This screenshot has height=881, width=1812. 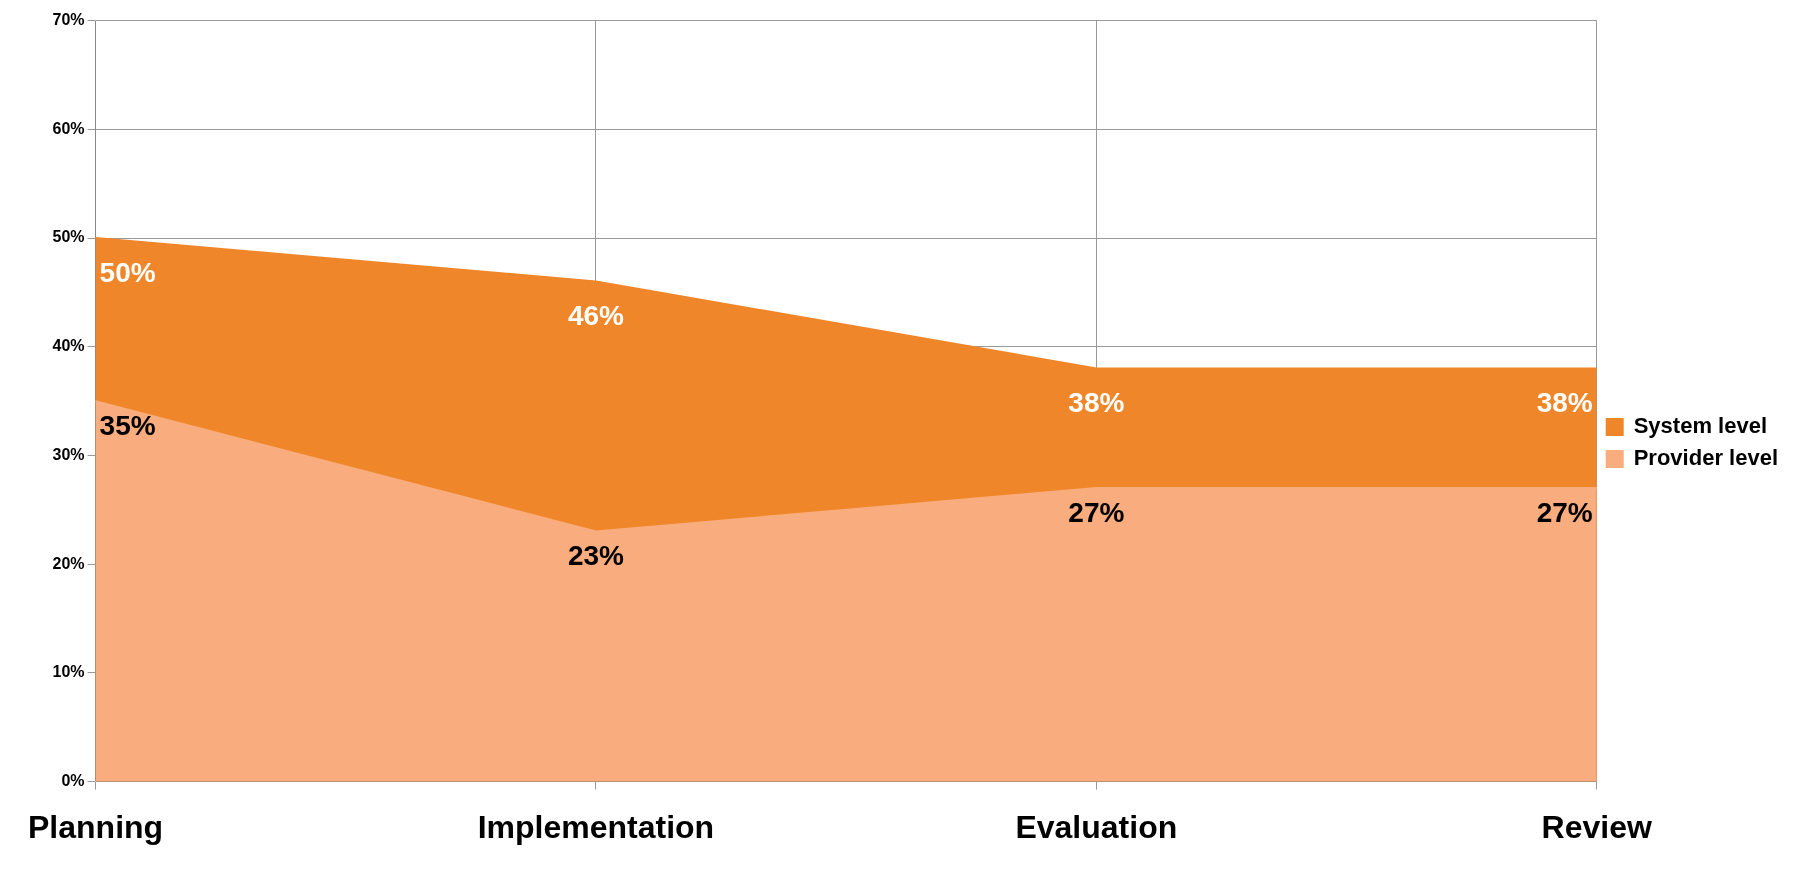 I want to click on y-tick-label: 20%, so click(x=68, y=563).